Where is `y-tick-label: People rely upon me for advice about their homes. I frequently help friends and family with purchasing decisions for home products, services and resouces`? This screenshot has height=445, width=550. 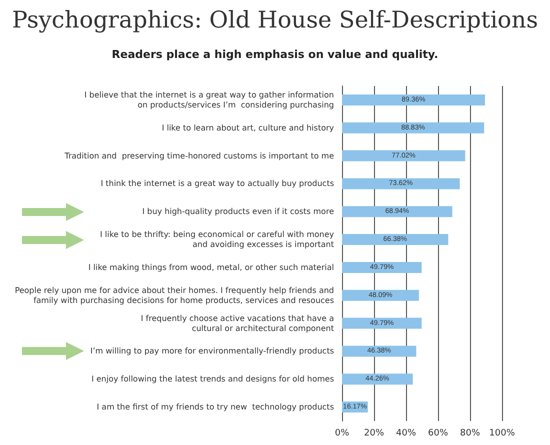
y-tick-label: People rely upon me for advice about their homes. I frequently help friends and family with purchasing decisions for home products, services and resouces is located at coordinates (174, 295).